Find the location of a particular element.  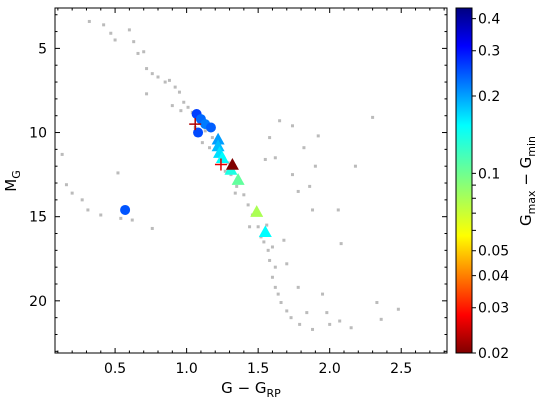

highlight-circle-point is located at coordinates (210, 127).